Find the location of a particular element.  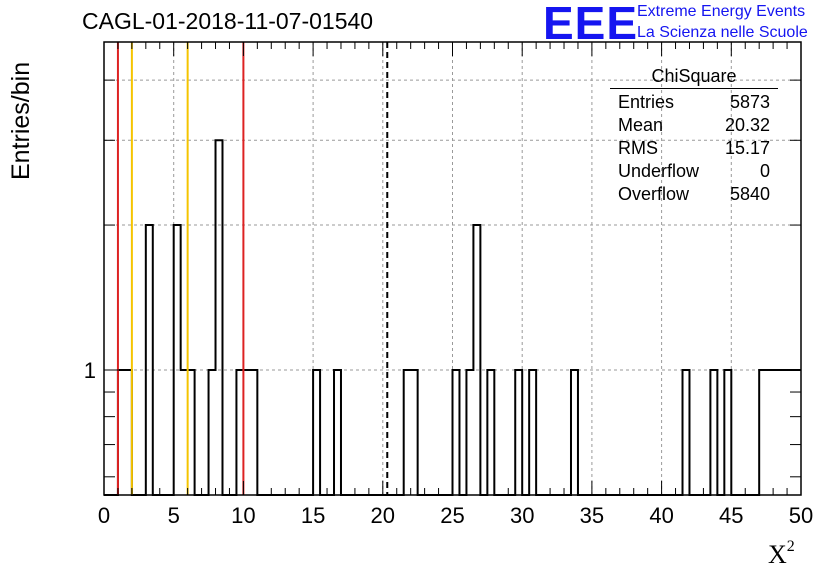

stats-label: RMS is located at coordinates (638, 148).